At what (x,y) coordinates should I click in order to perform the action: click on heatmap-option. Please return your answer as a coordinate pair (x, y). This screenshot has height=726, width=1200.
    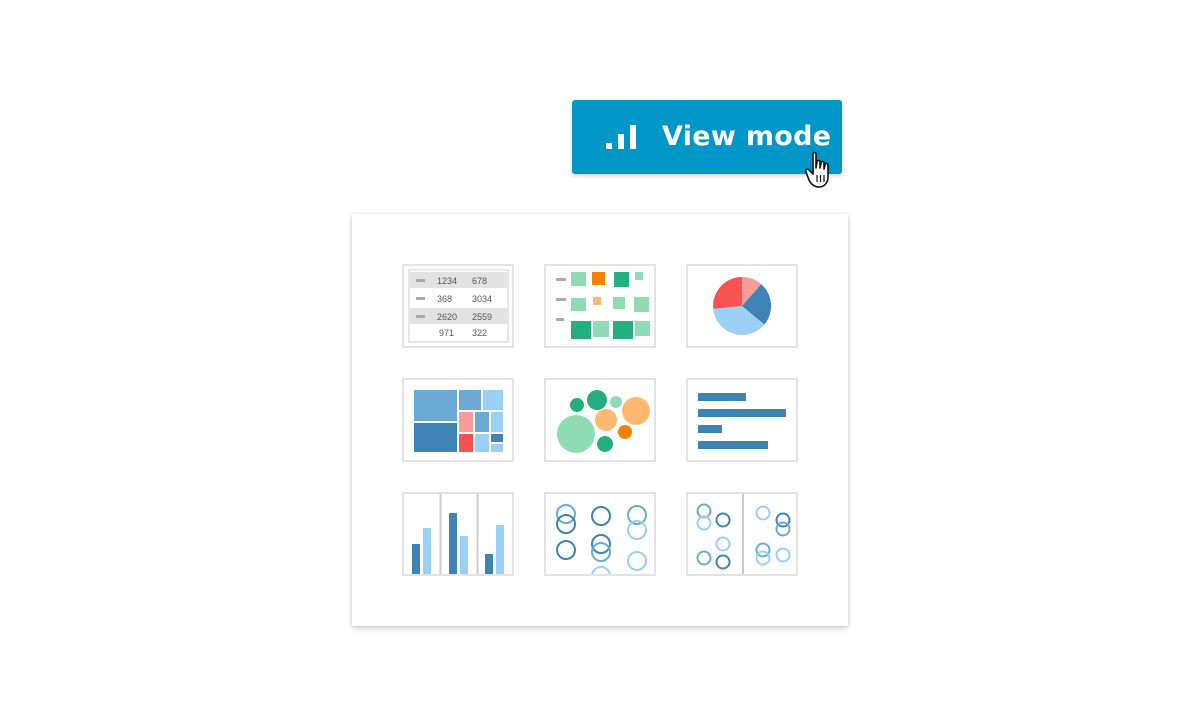
    Looking at the image, I should click on (600, 306).